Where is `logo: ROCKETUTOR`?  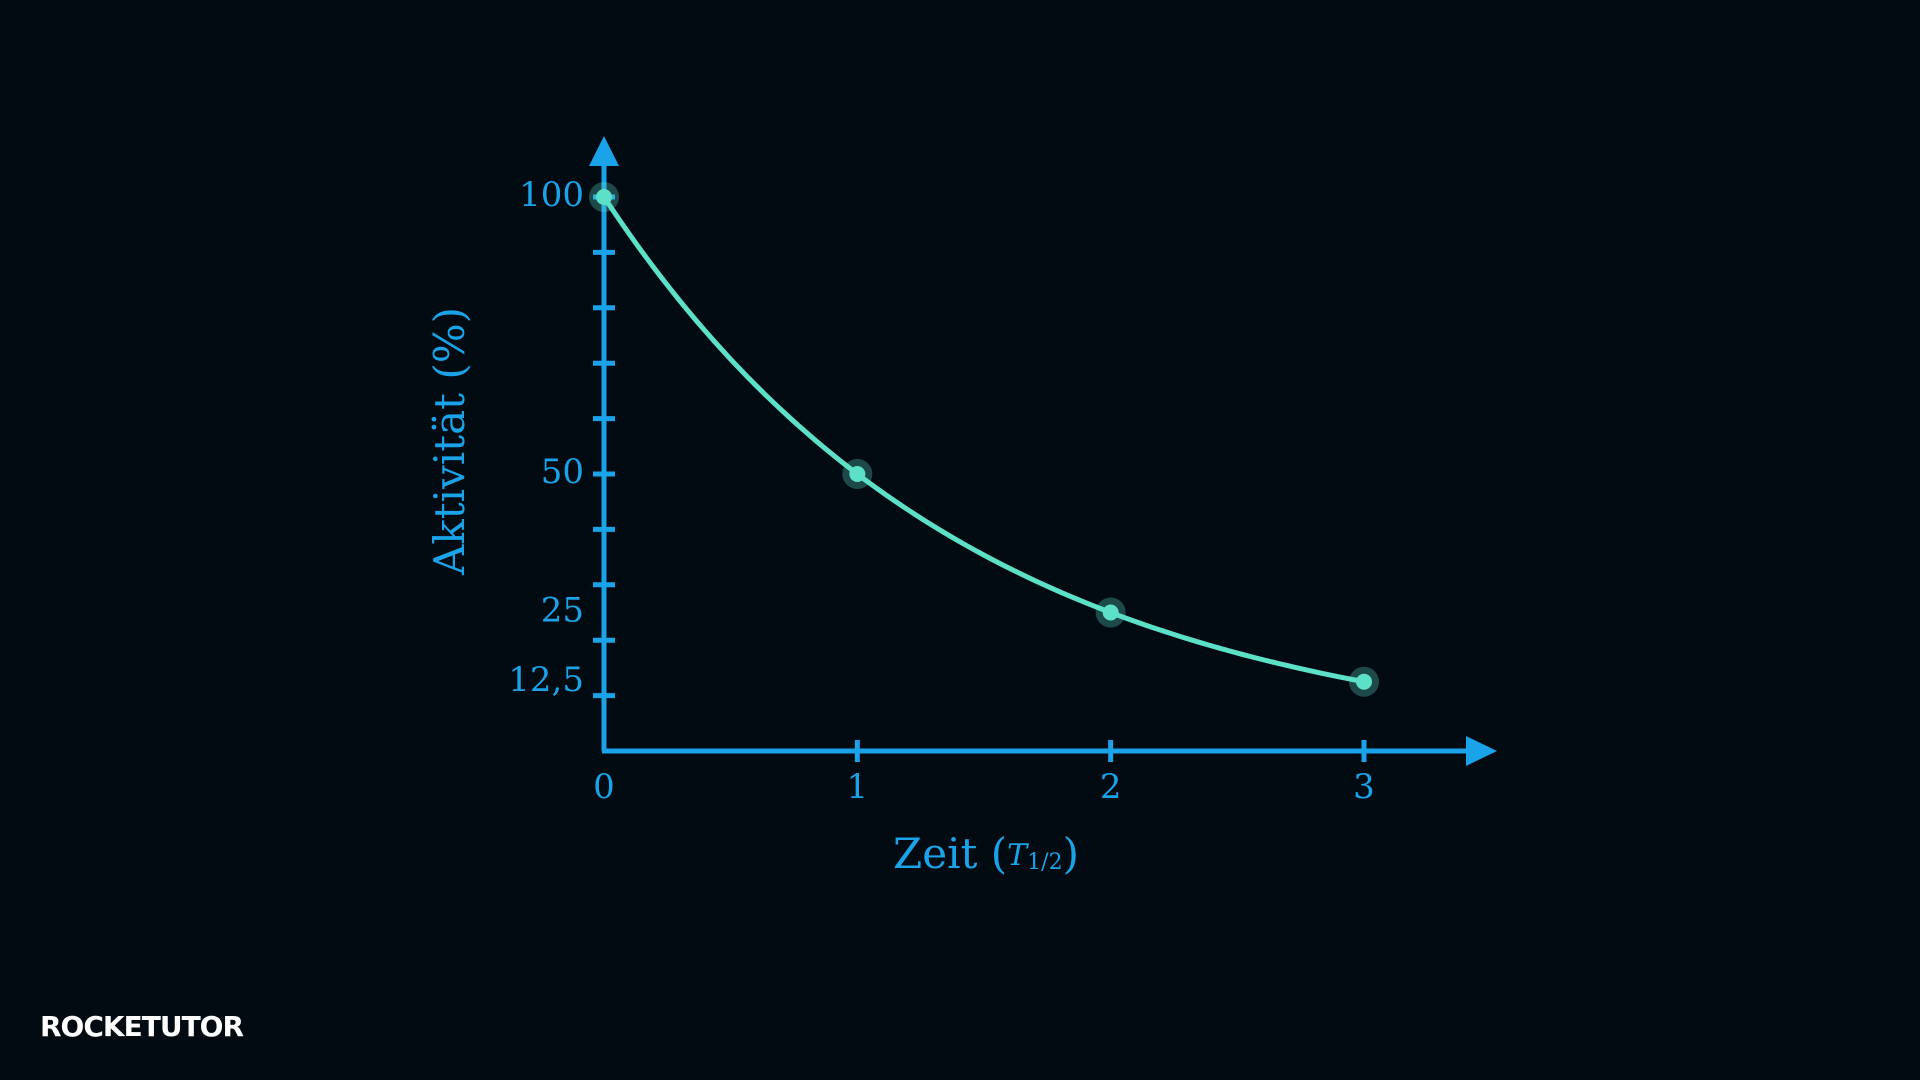 logo: ROCKETUTOR is located at coordinates (141, 1026).